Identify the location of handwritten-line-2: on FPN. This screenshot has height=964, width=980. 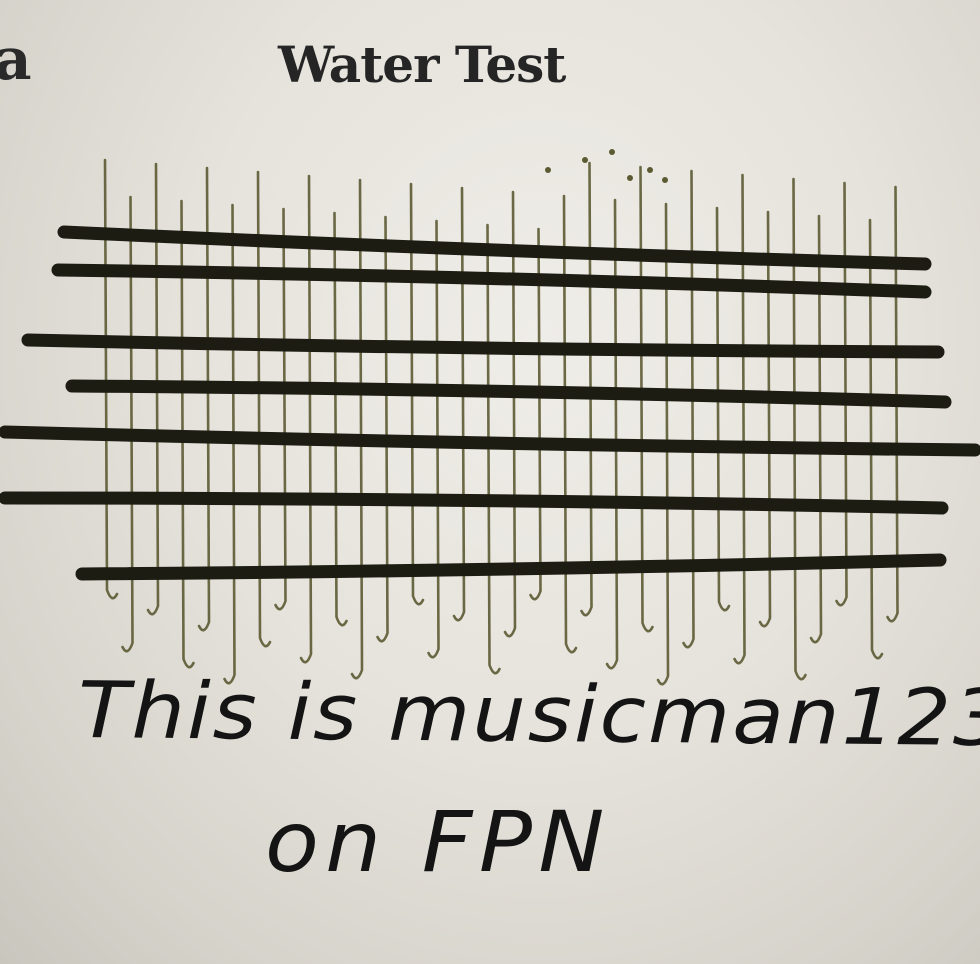
(438, 842).